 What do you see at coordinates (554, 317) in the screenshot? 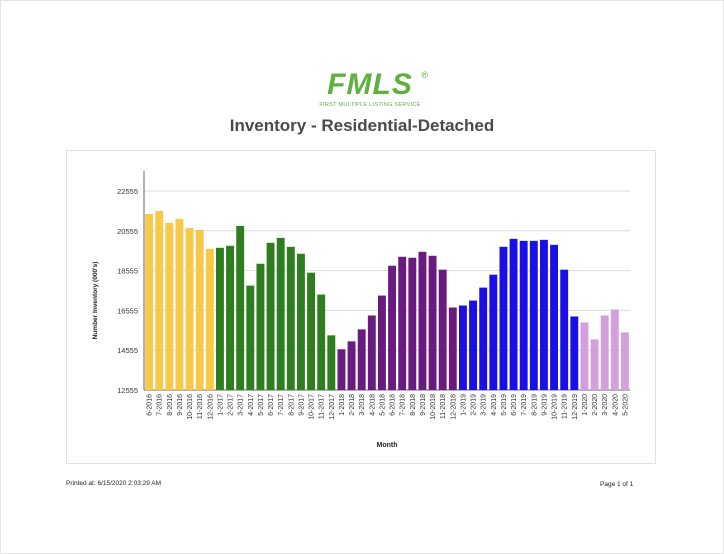
I see `bar-10-2019` at bounding box center [554, 317].